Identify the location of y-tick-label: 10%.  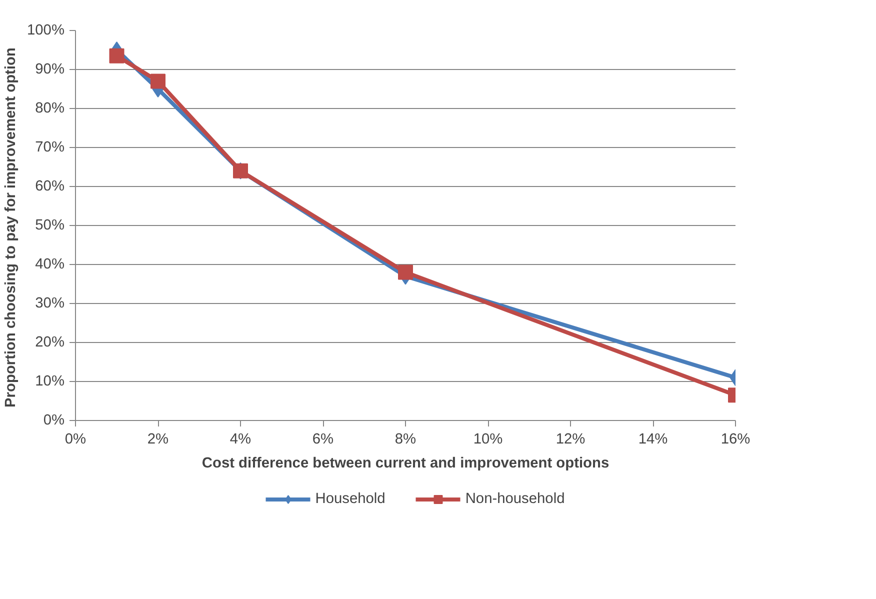
(50, 382).